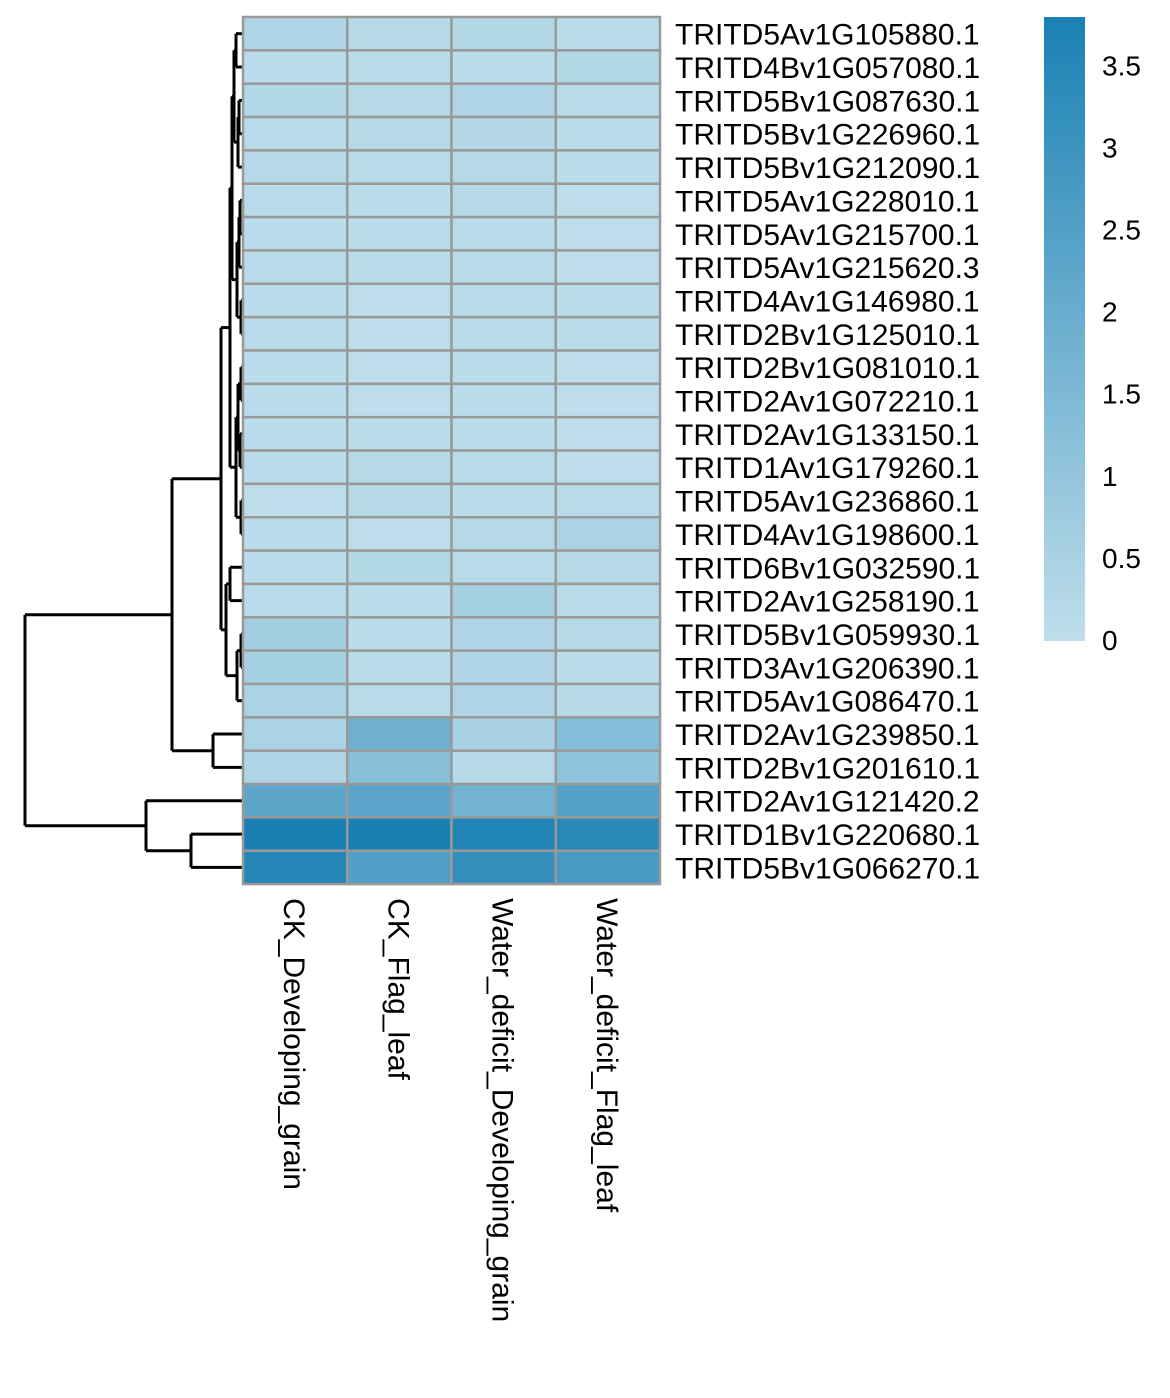  What do you see at coordinates (293, 1044) in the screenshot?
I see `column-label: CK_Developing_grain` at bounding box center [293, 1044].